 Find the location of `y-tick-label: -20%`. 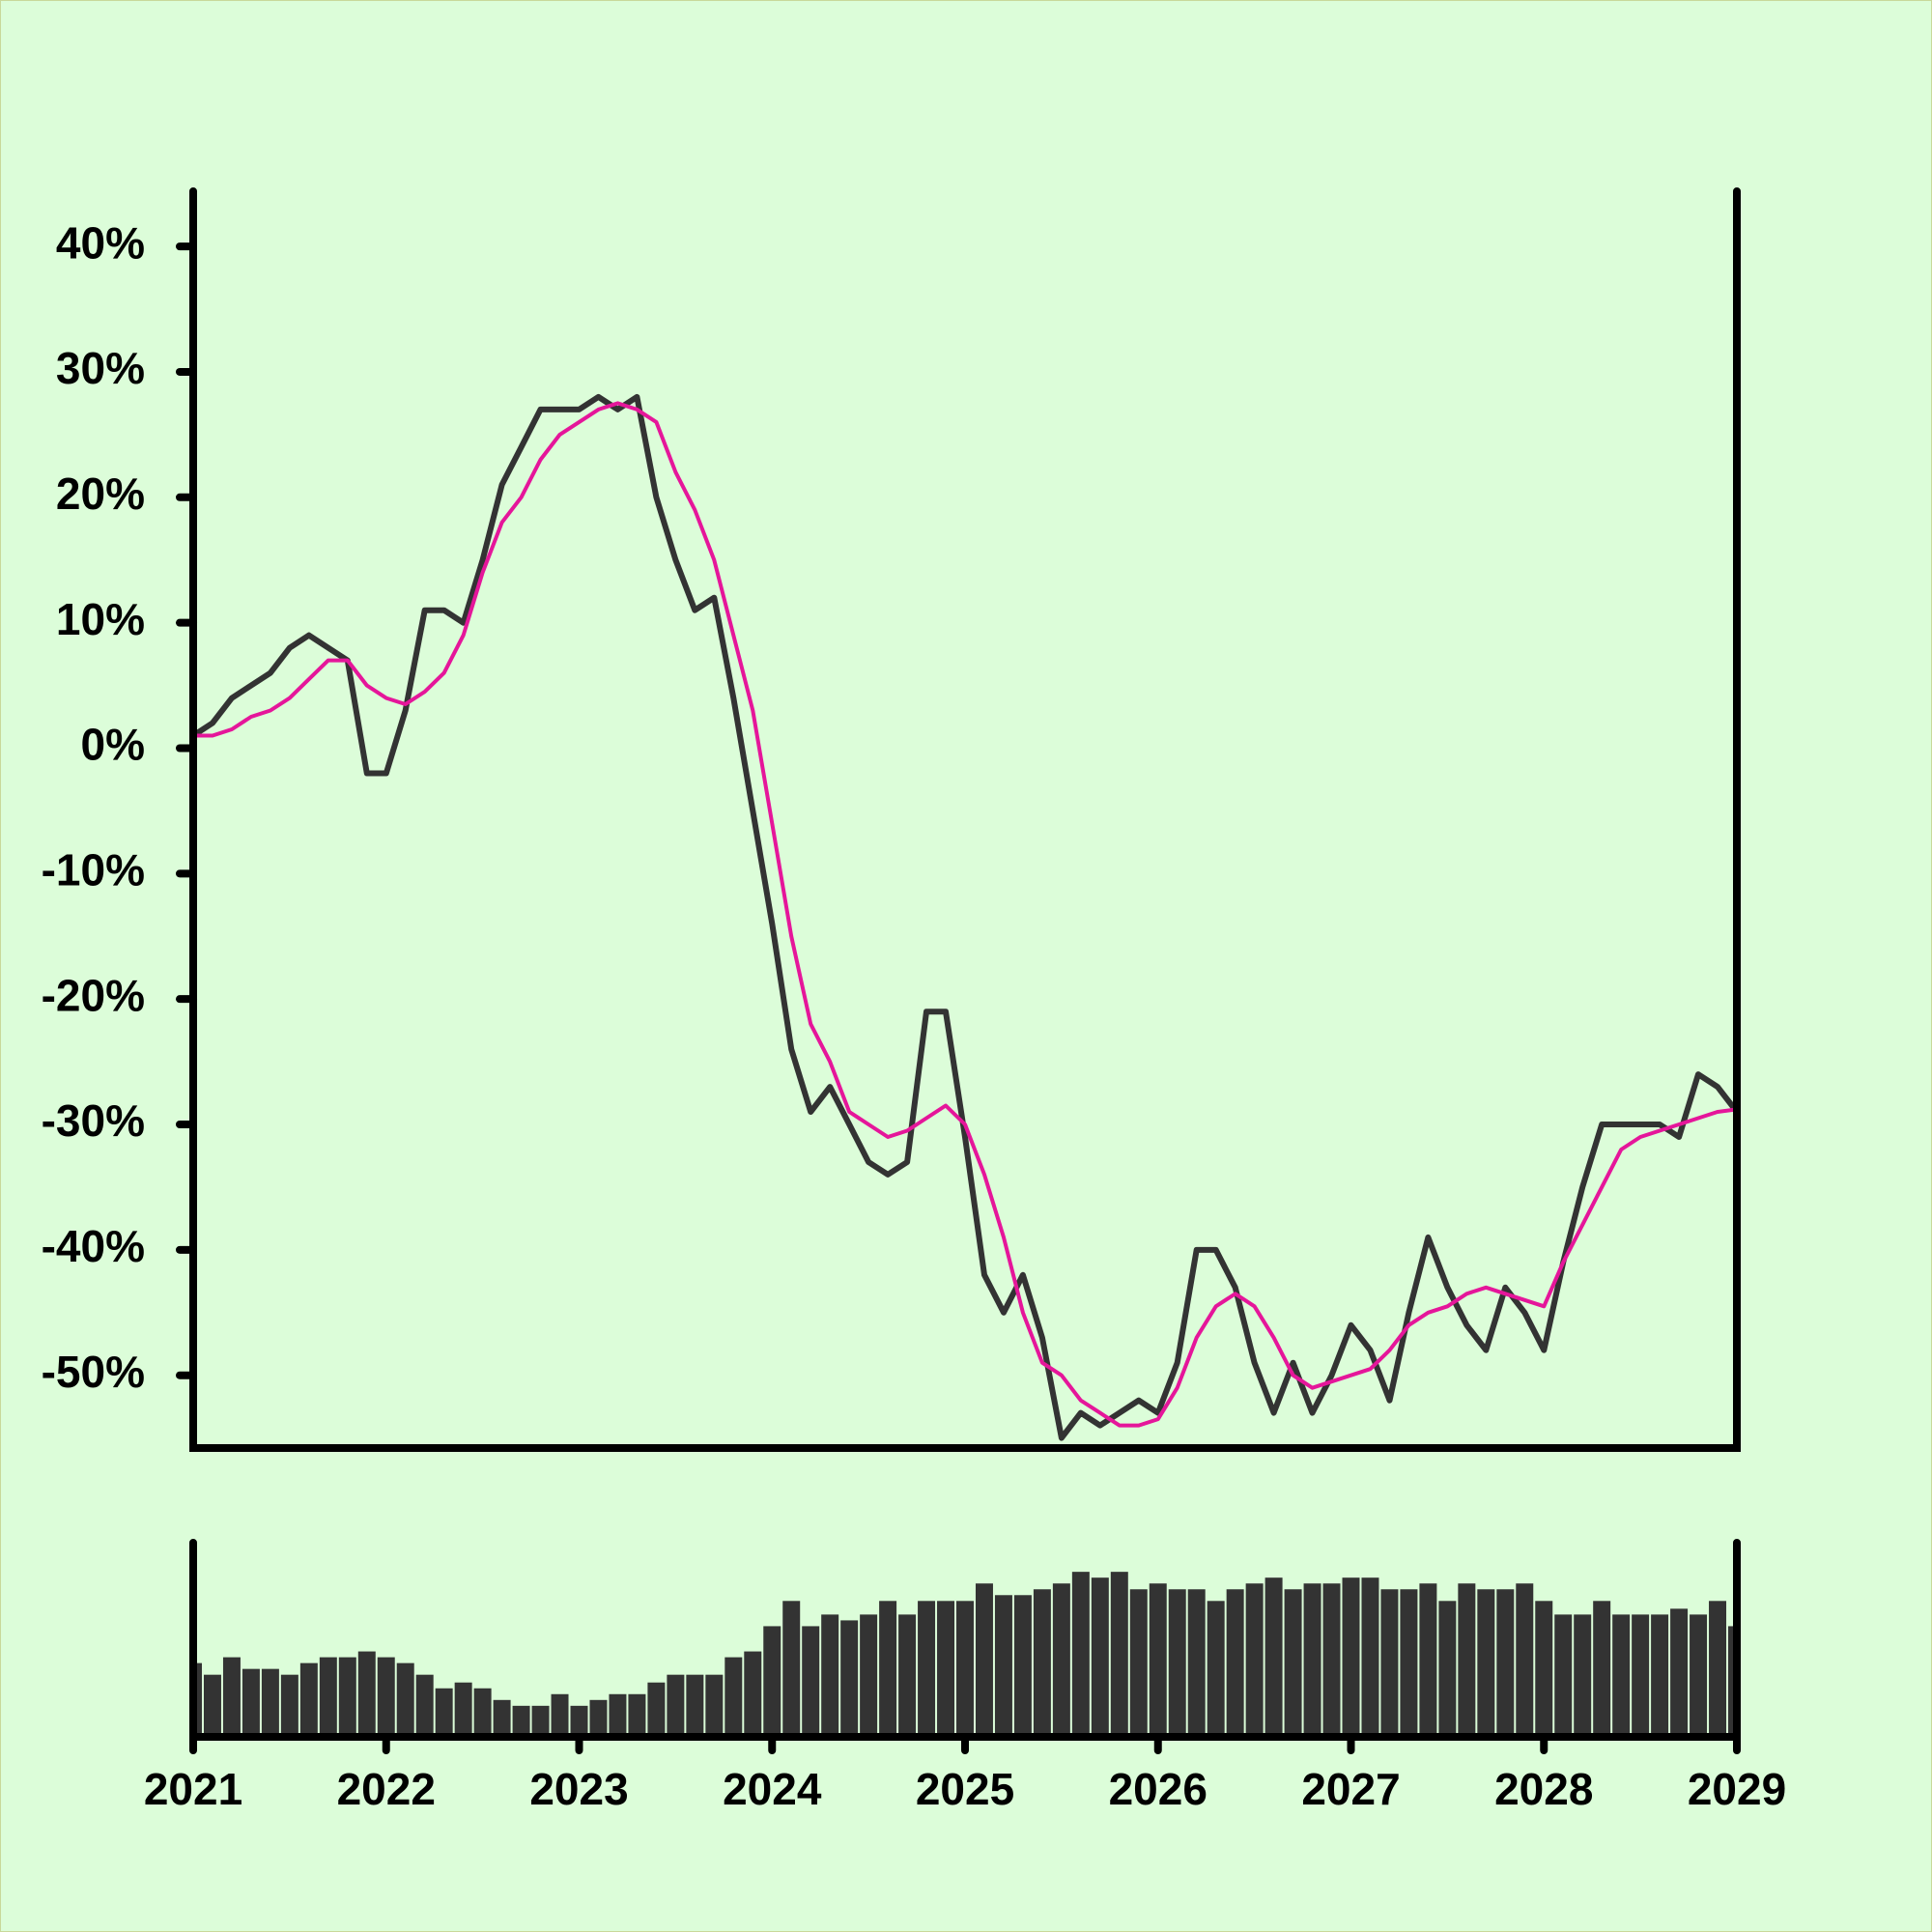

y-tick-label: -20% is located at coordinates (93, 995).